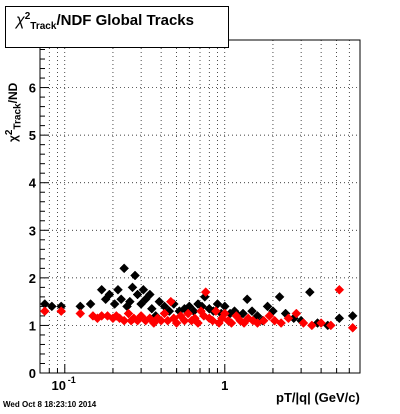 The height and width of the screenshot is (414, 400). What do you see at coordinates (50, 404) in the screenshot?
I see `timestamp: Wed Oct 8 18:23:10 2014` at bounding box center [50, 404].